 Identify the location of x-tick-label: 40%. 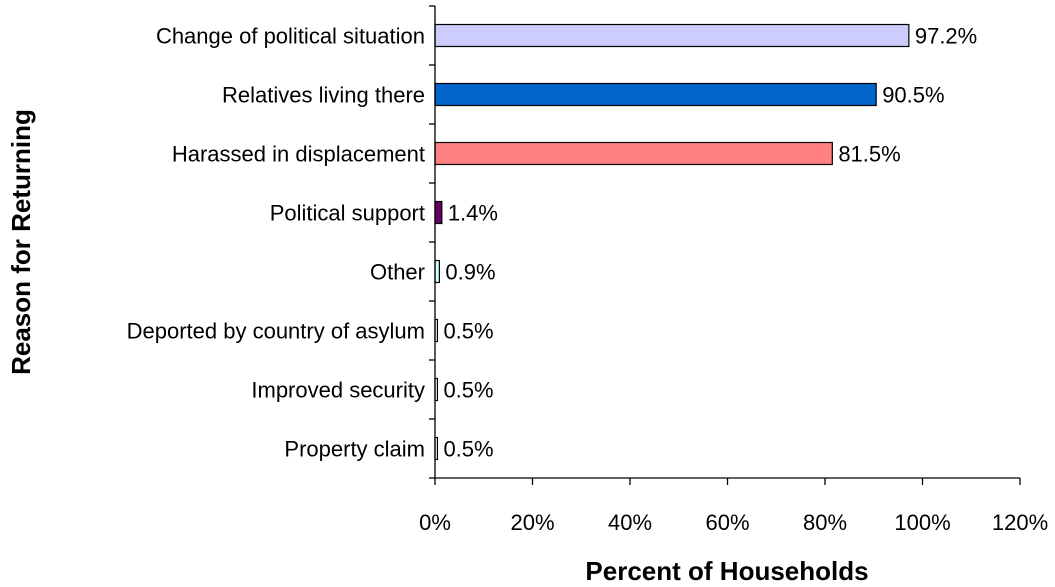
(630, 522).